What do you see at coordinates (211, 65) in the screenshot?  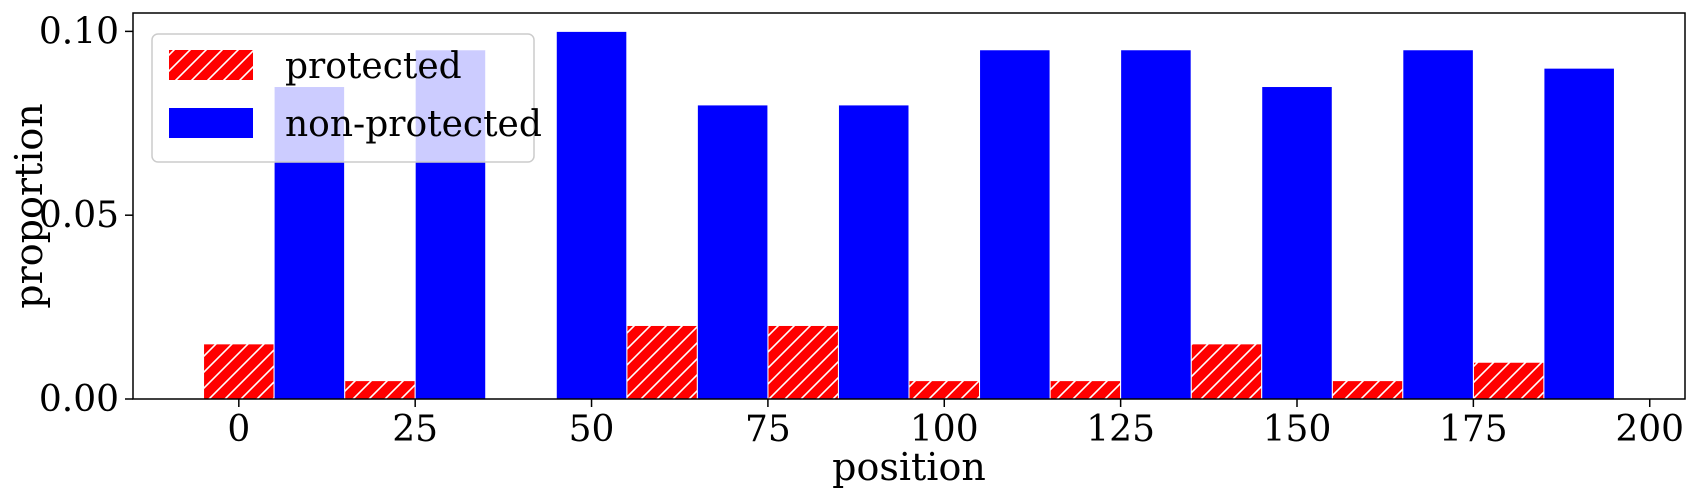 I see `legend-swatch-protected` at bounding box center [211, 65].